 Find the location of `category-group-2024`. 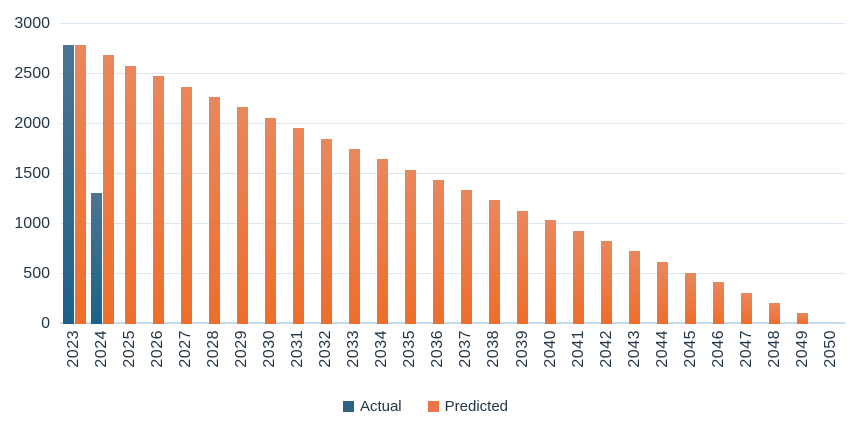

category-group-2024 is located at coordinates (102, 174).